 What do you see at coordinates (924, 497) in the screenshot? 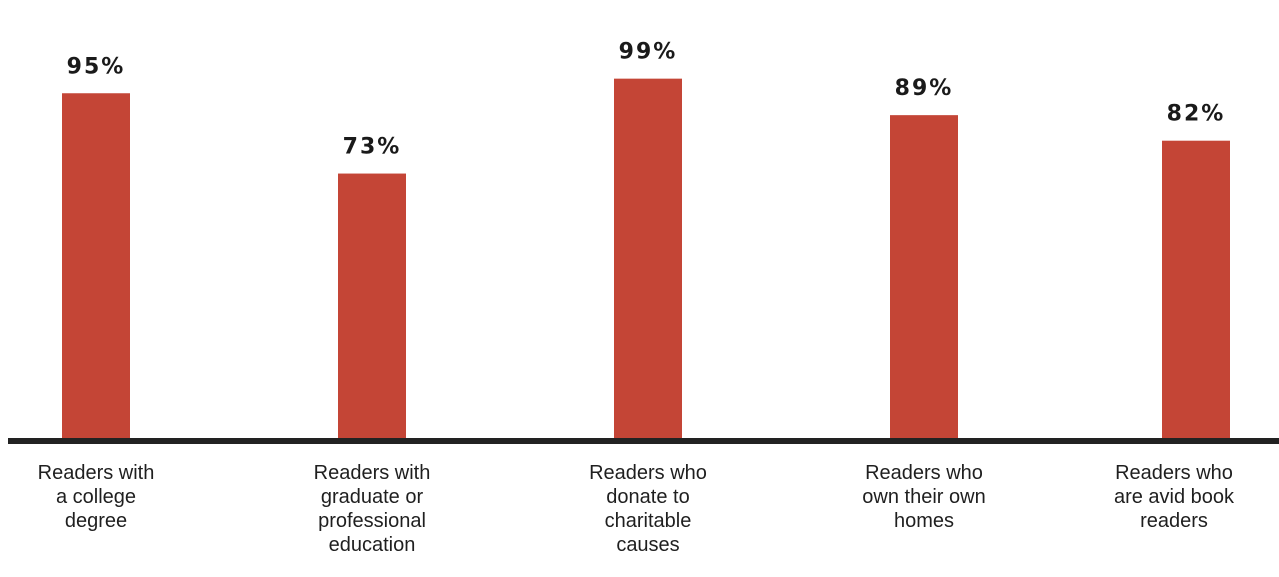
I see `category-label-4: Readers who own their own homes` at bounding box center [924, 497].